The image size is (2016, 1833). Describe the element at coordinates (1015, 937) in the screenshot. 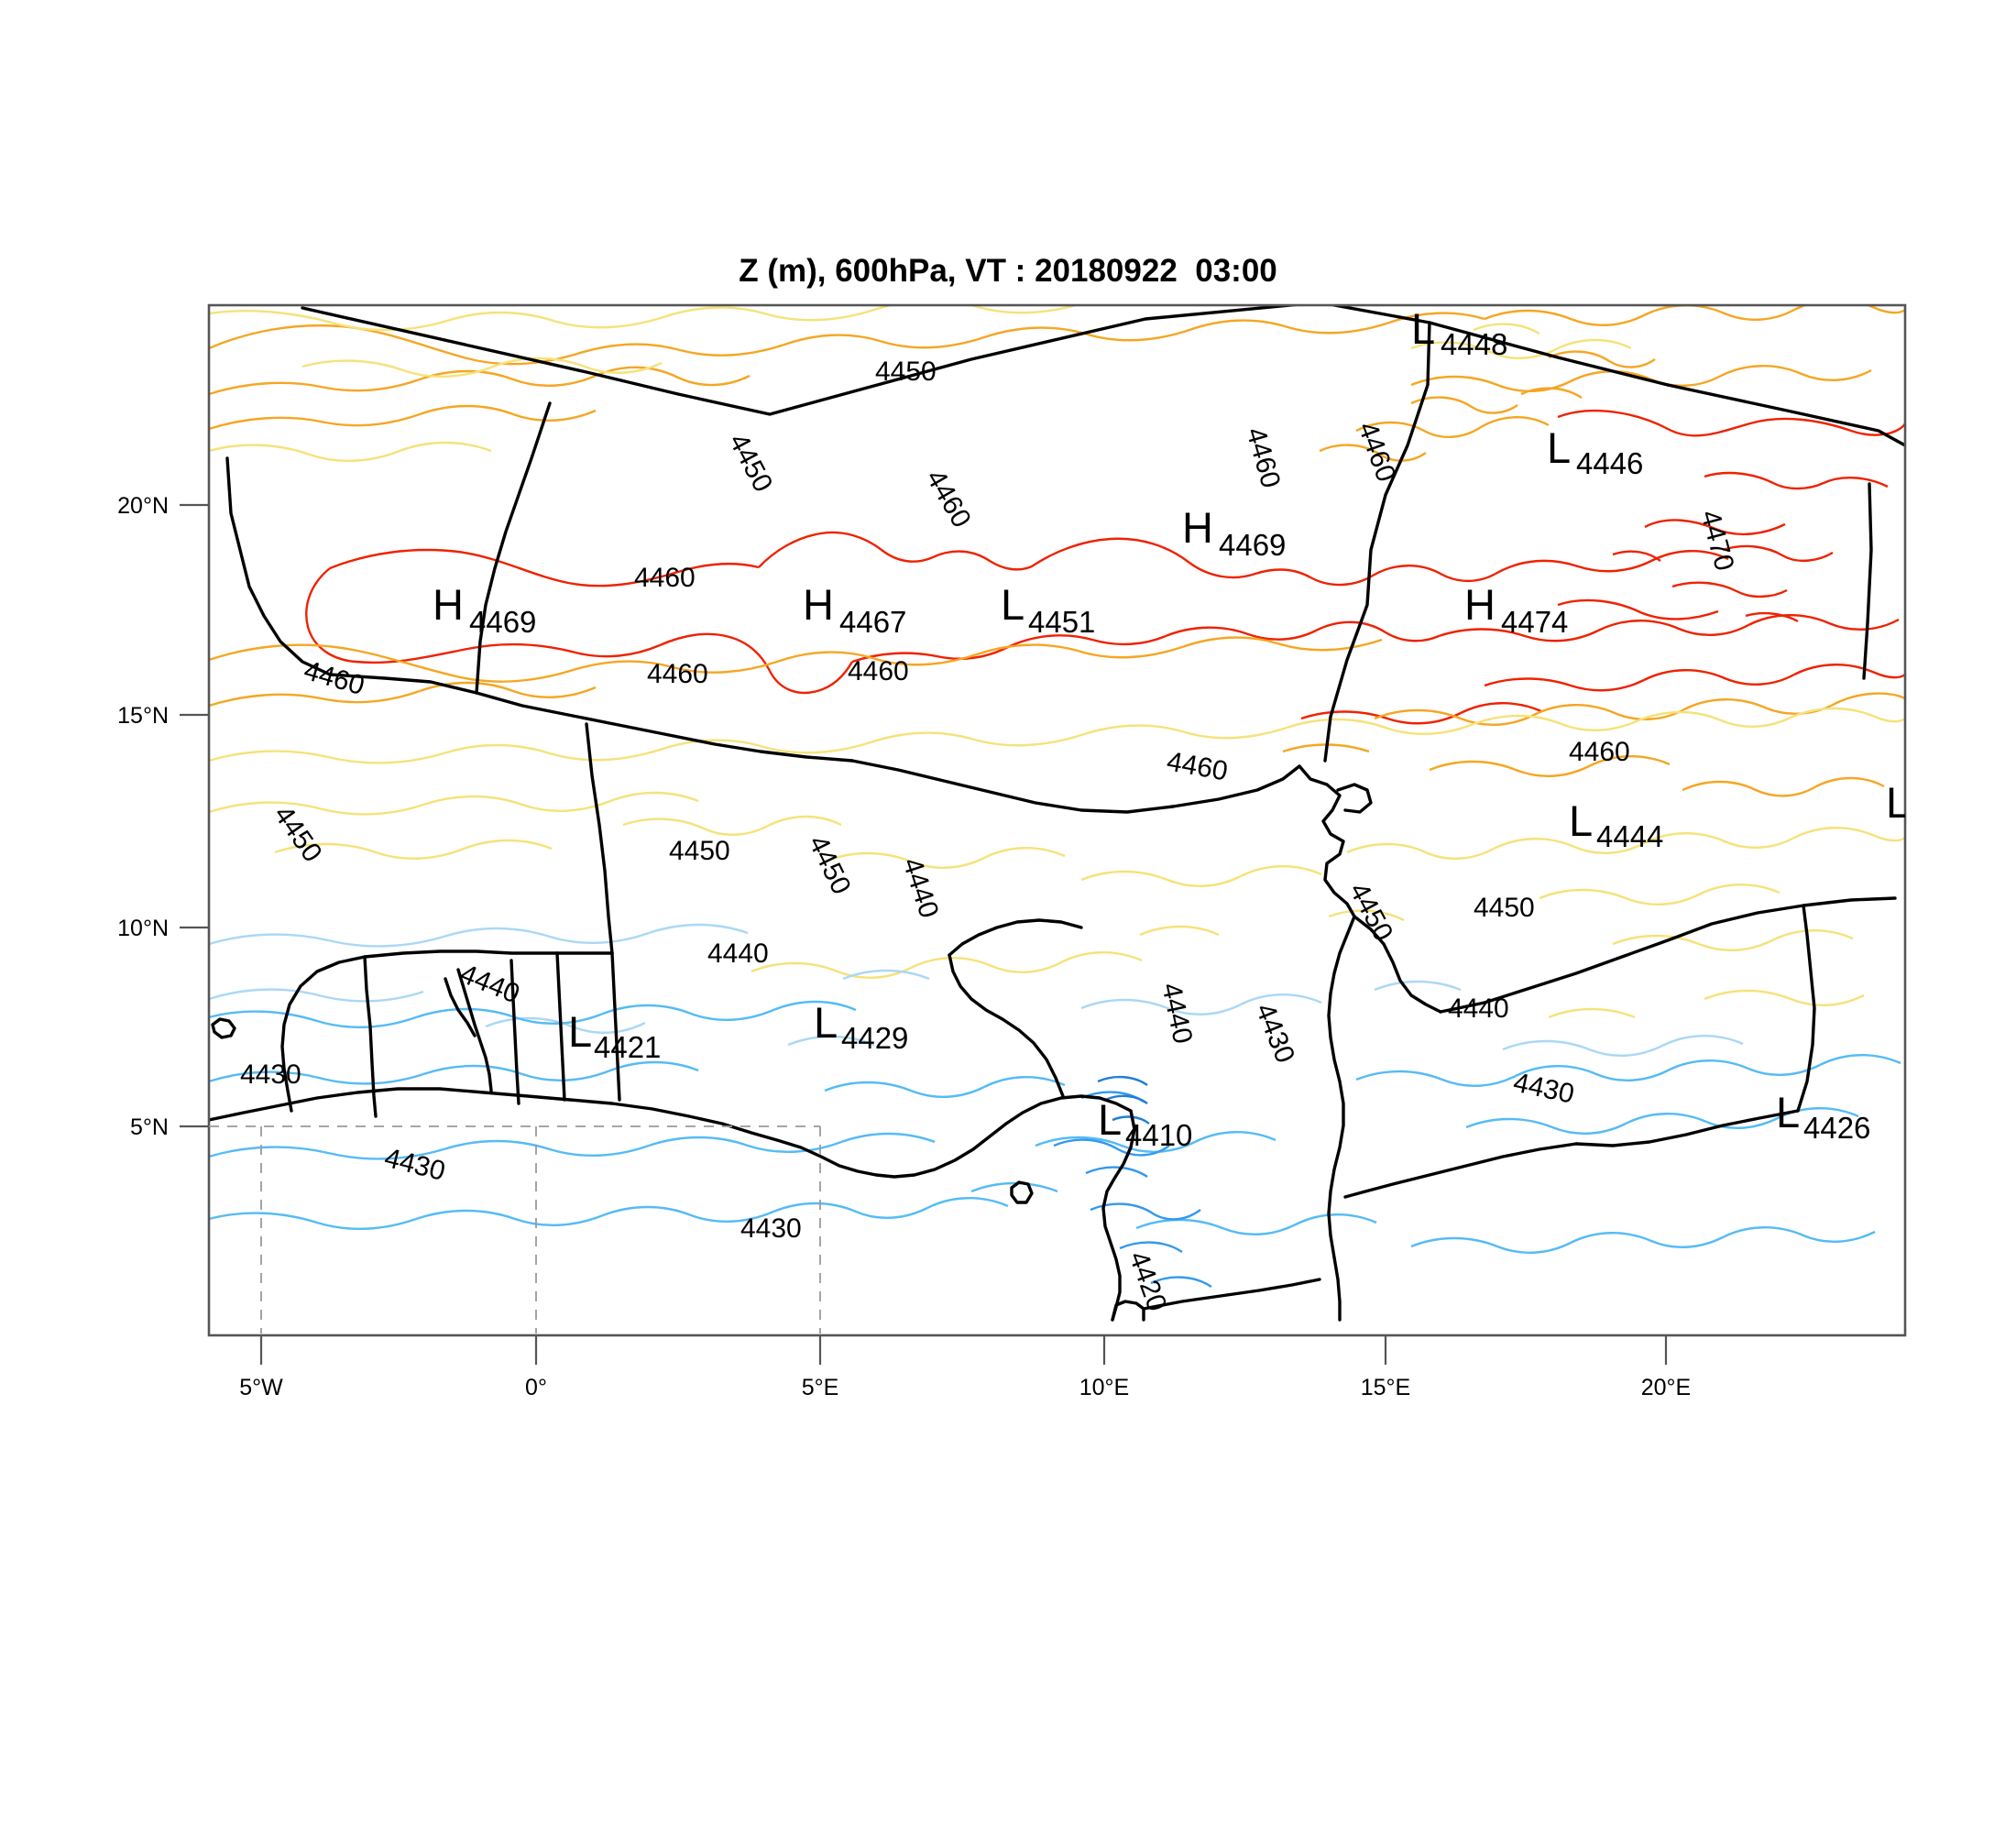

I see `river-benue` at that location.